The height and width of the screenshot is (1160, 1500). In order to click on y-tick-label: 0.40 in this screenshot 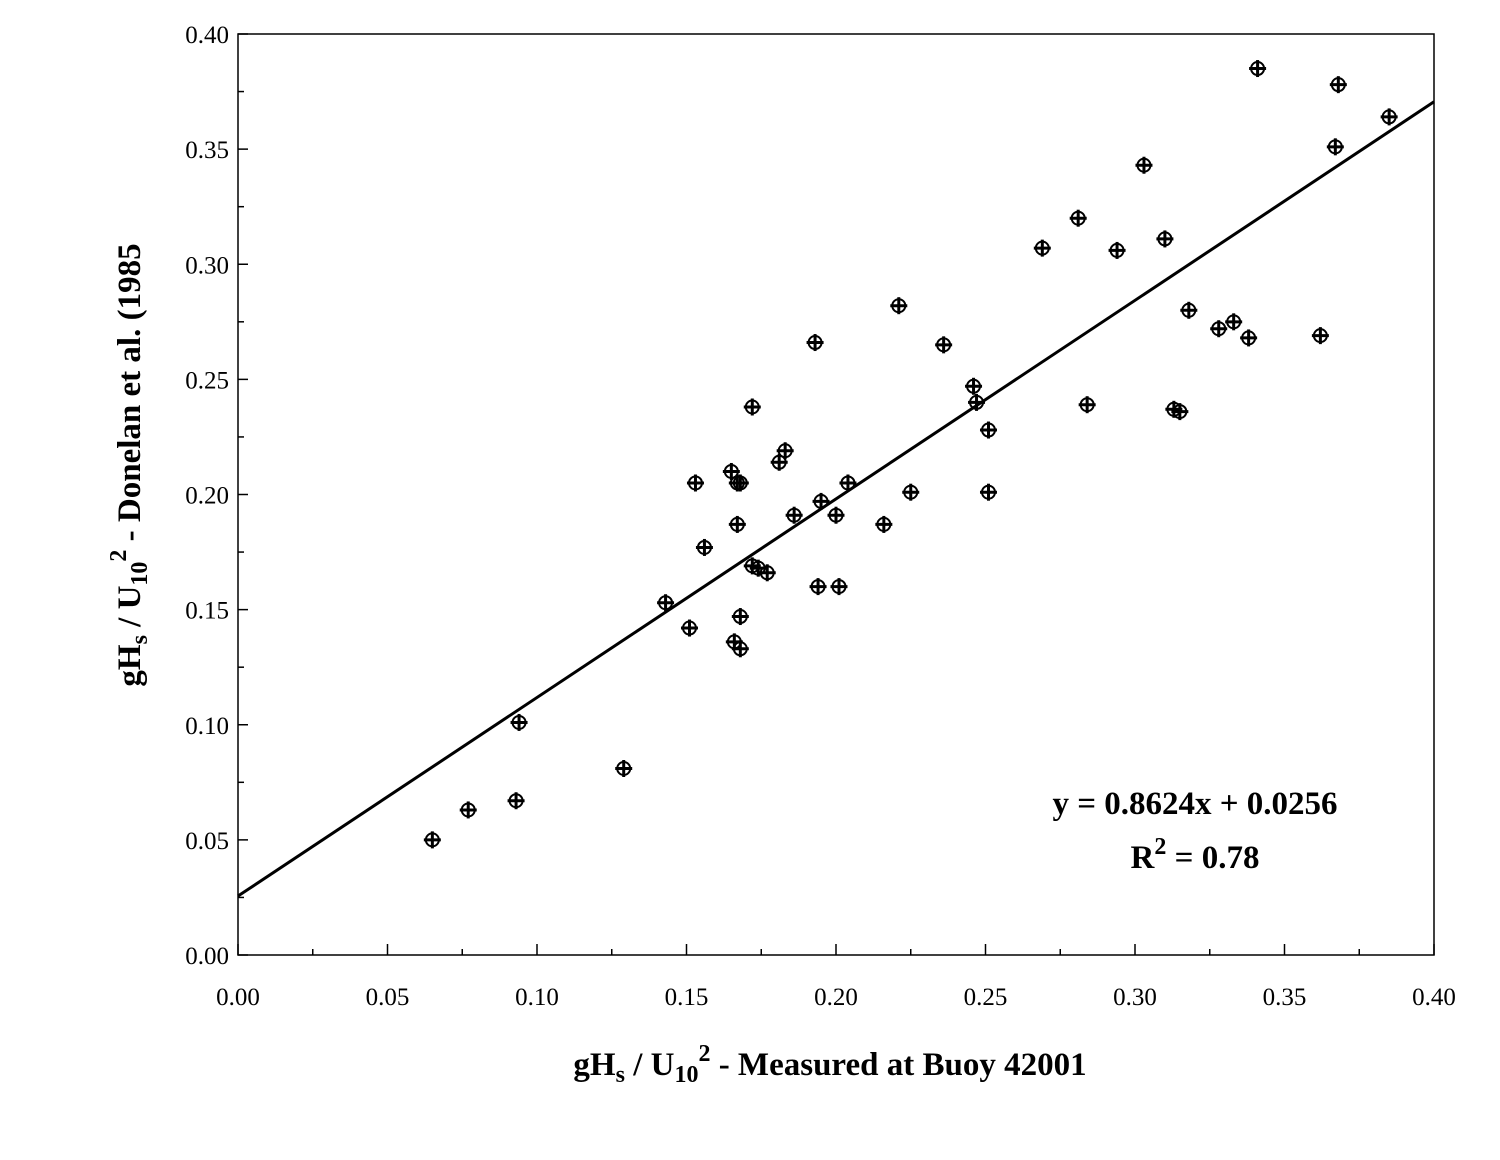, I will do `click(207, 35)`.